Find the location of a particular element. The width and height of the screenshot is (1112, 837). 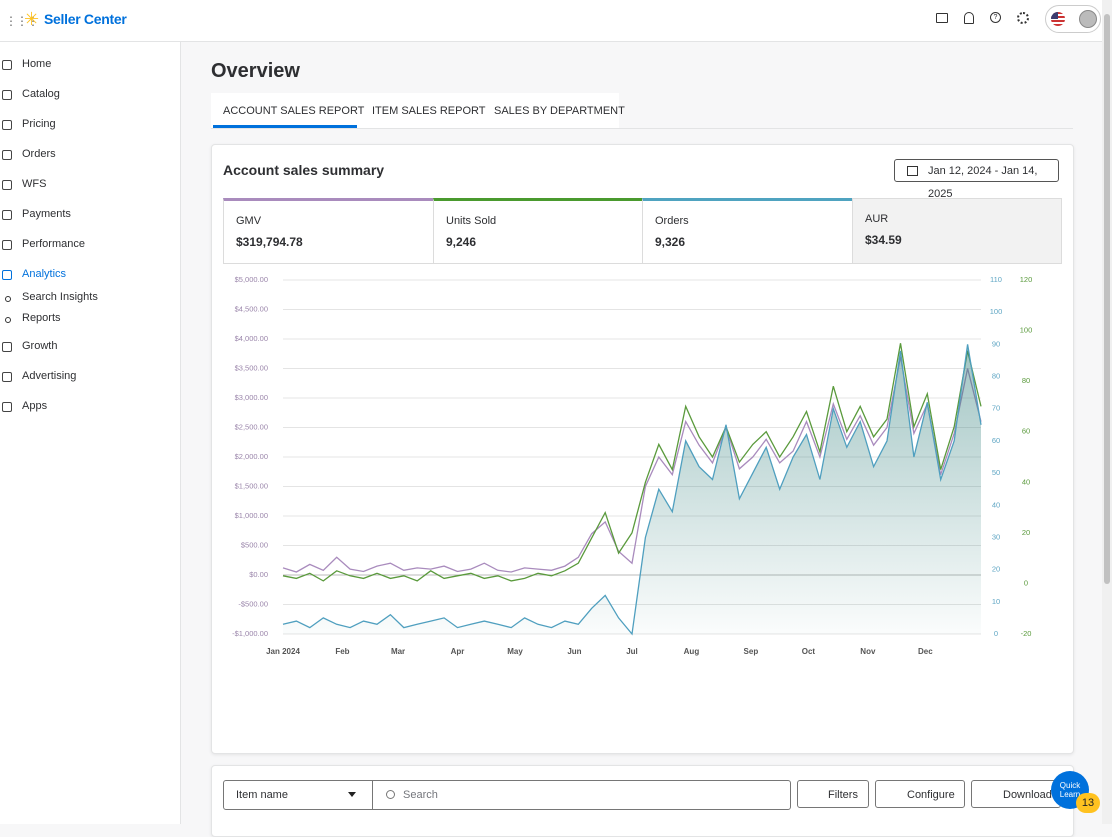

nav-item: Pricing is located at coordinates (39, 124).